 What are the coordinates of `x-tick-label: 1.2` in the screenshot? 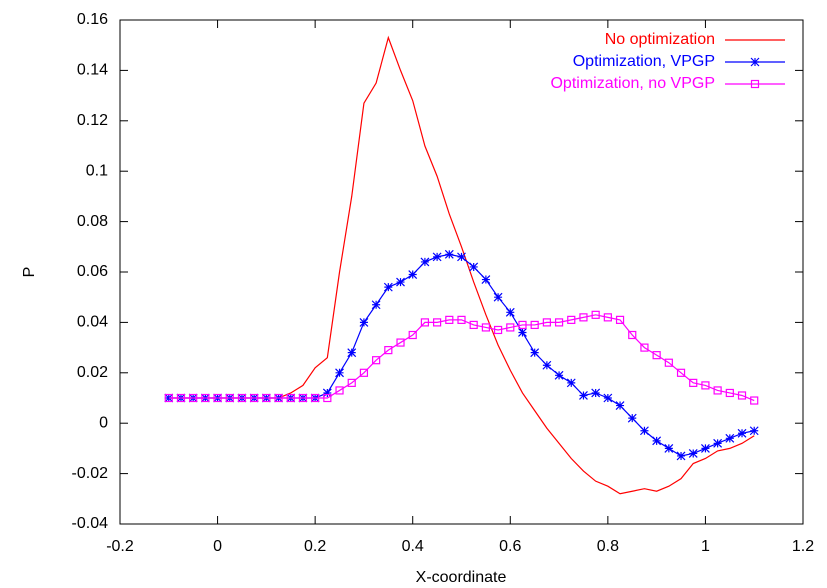 It's located at (803, 546).